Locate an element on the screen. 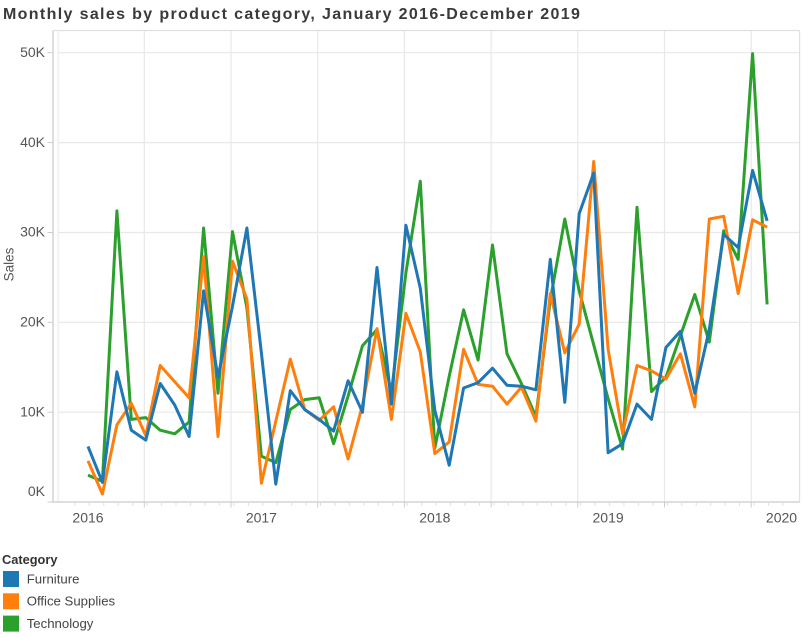 Image resolution: width=803 pixels, height=638 pixels. svg-text: 2016 is located at coordinates (87, 518).